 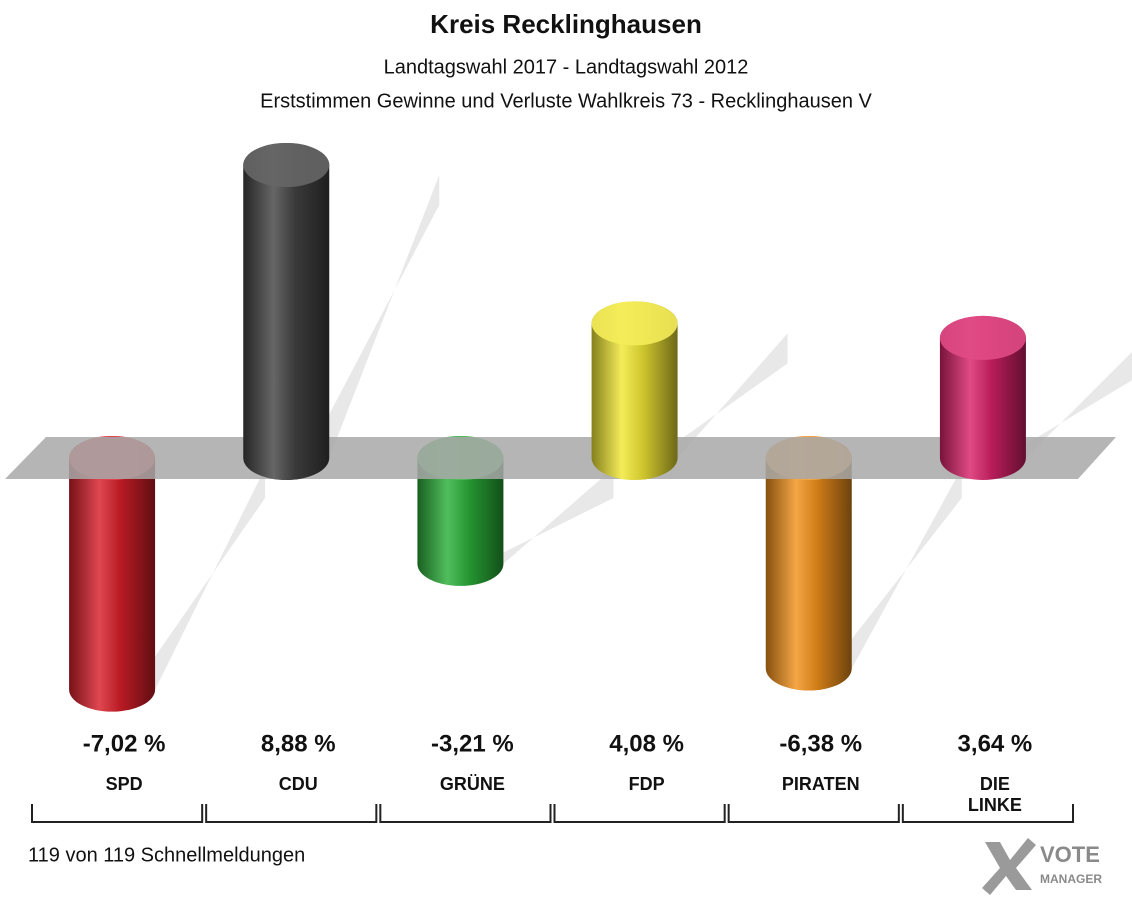 I want to click on value-label: 3,64 %, so click(x=995, y=743).